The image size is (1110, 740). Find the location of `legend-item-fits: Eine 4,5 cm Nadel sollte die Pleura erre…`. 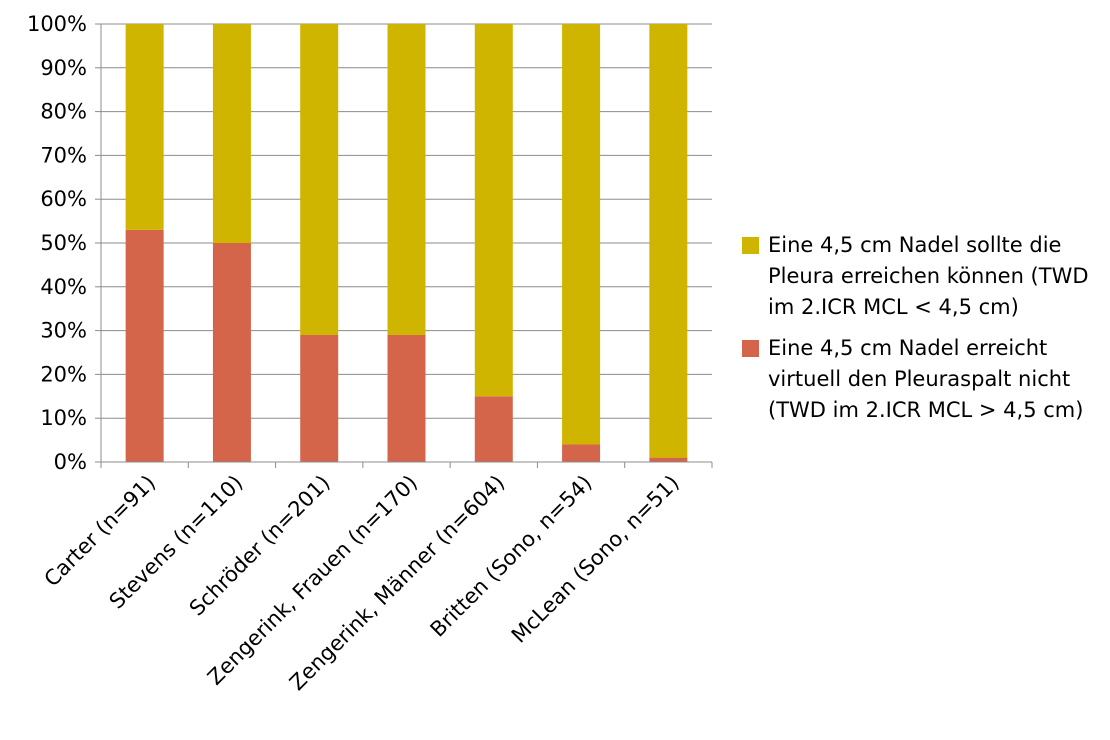

legend-item-fits: Eine 4,5 cm Nadel sollte die Pleura erre… is located at coordinates (922, 276).